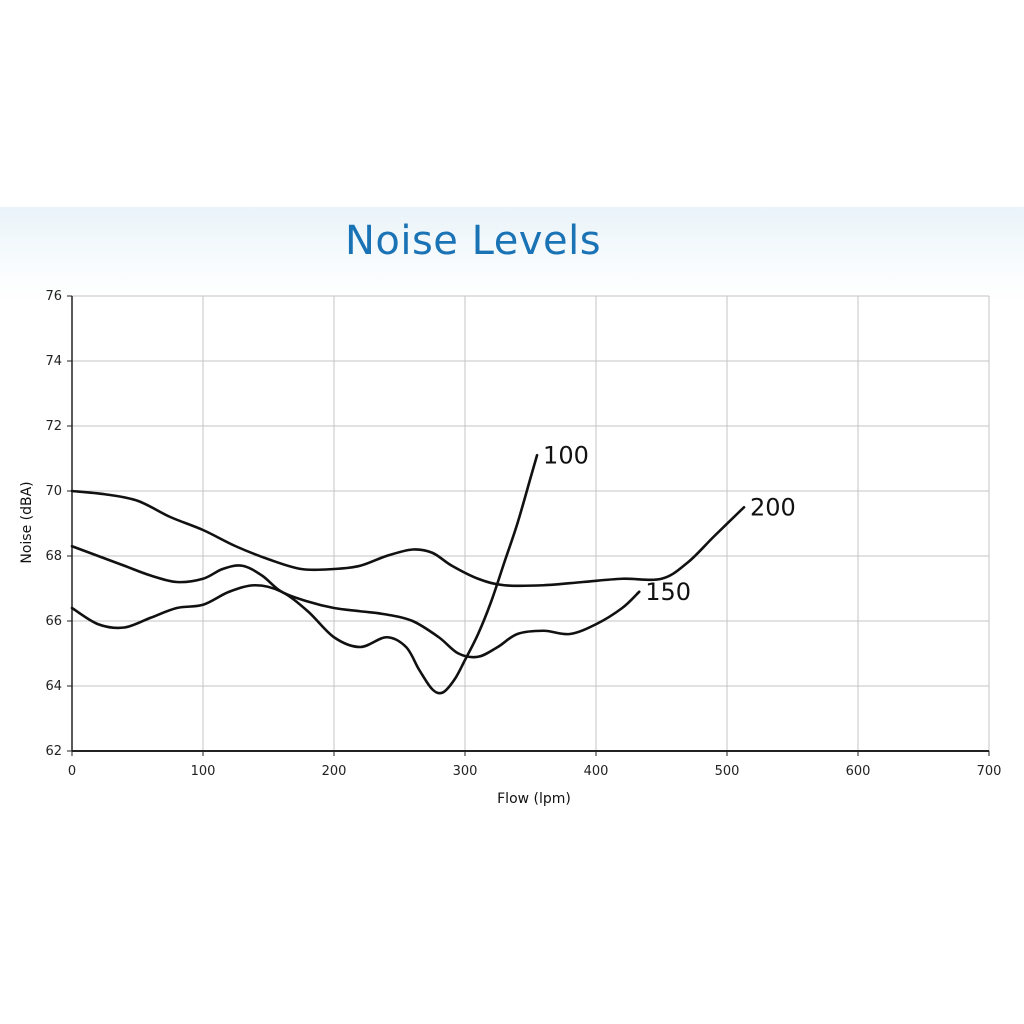  What do you see at coordinates (727, 771) in the screenshot?
I see `x-tick-label-500: 500` at bounding box center [727, 771].